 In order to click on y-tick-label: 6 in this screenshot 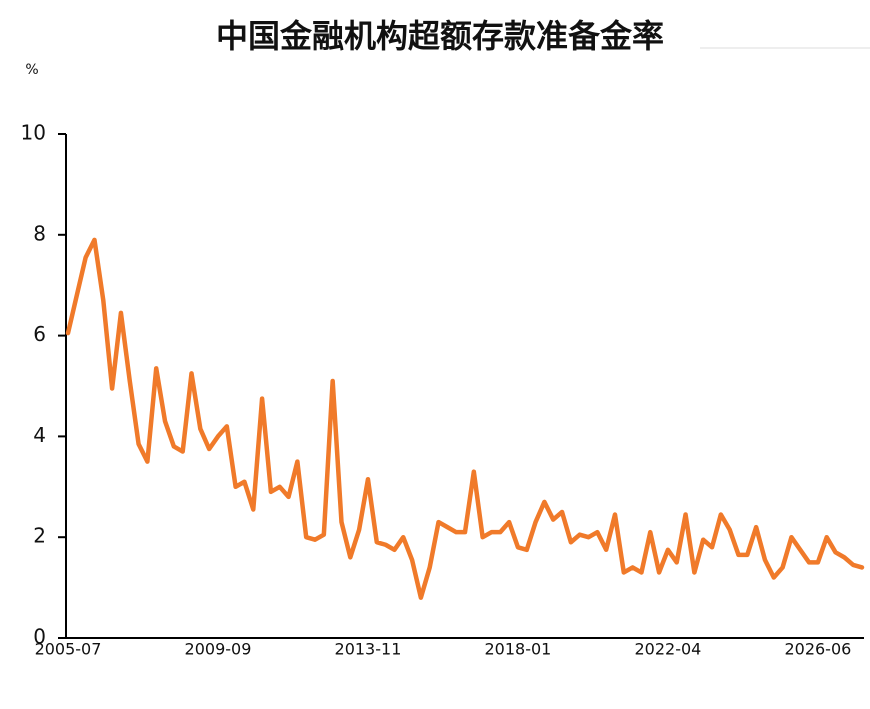, I will do `click(39, 334)`.